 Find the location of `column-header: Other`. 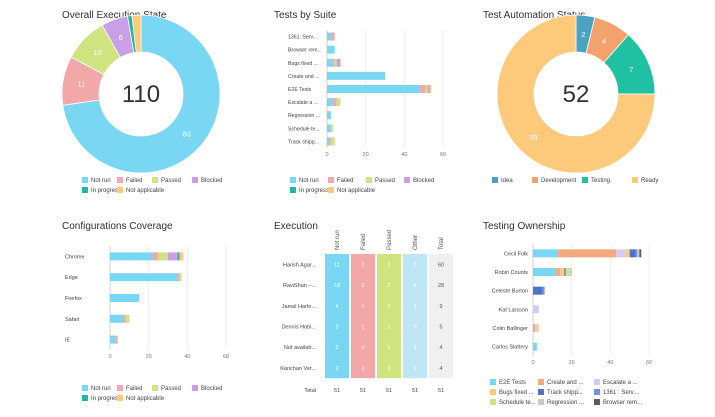

column-header: Other is located at coordinates (416, 242).